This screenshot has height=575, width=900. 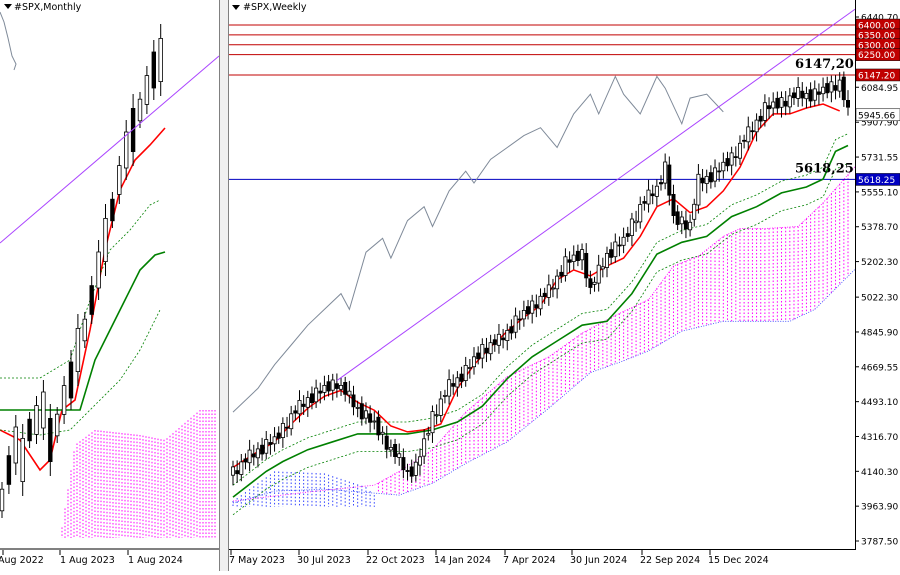 I want to click on date-tick-label: 30 Jul 2023, so click(x=324, y=560).